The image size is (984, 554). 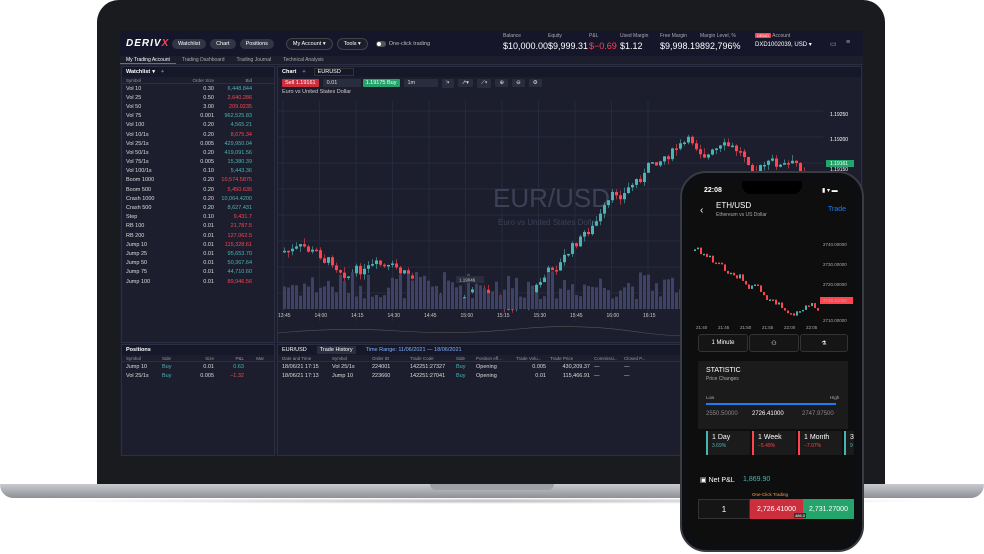 I want to click on stat-label: Used Margin, so click(x=634, y=36).